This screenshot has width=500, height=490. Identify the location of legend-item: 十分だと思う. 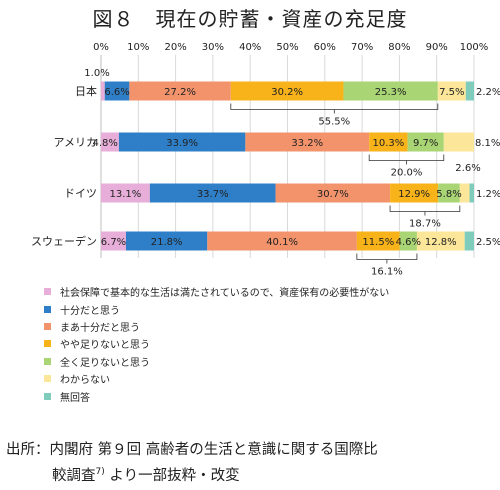
(216, 308).